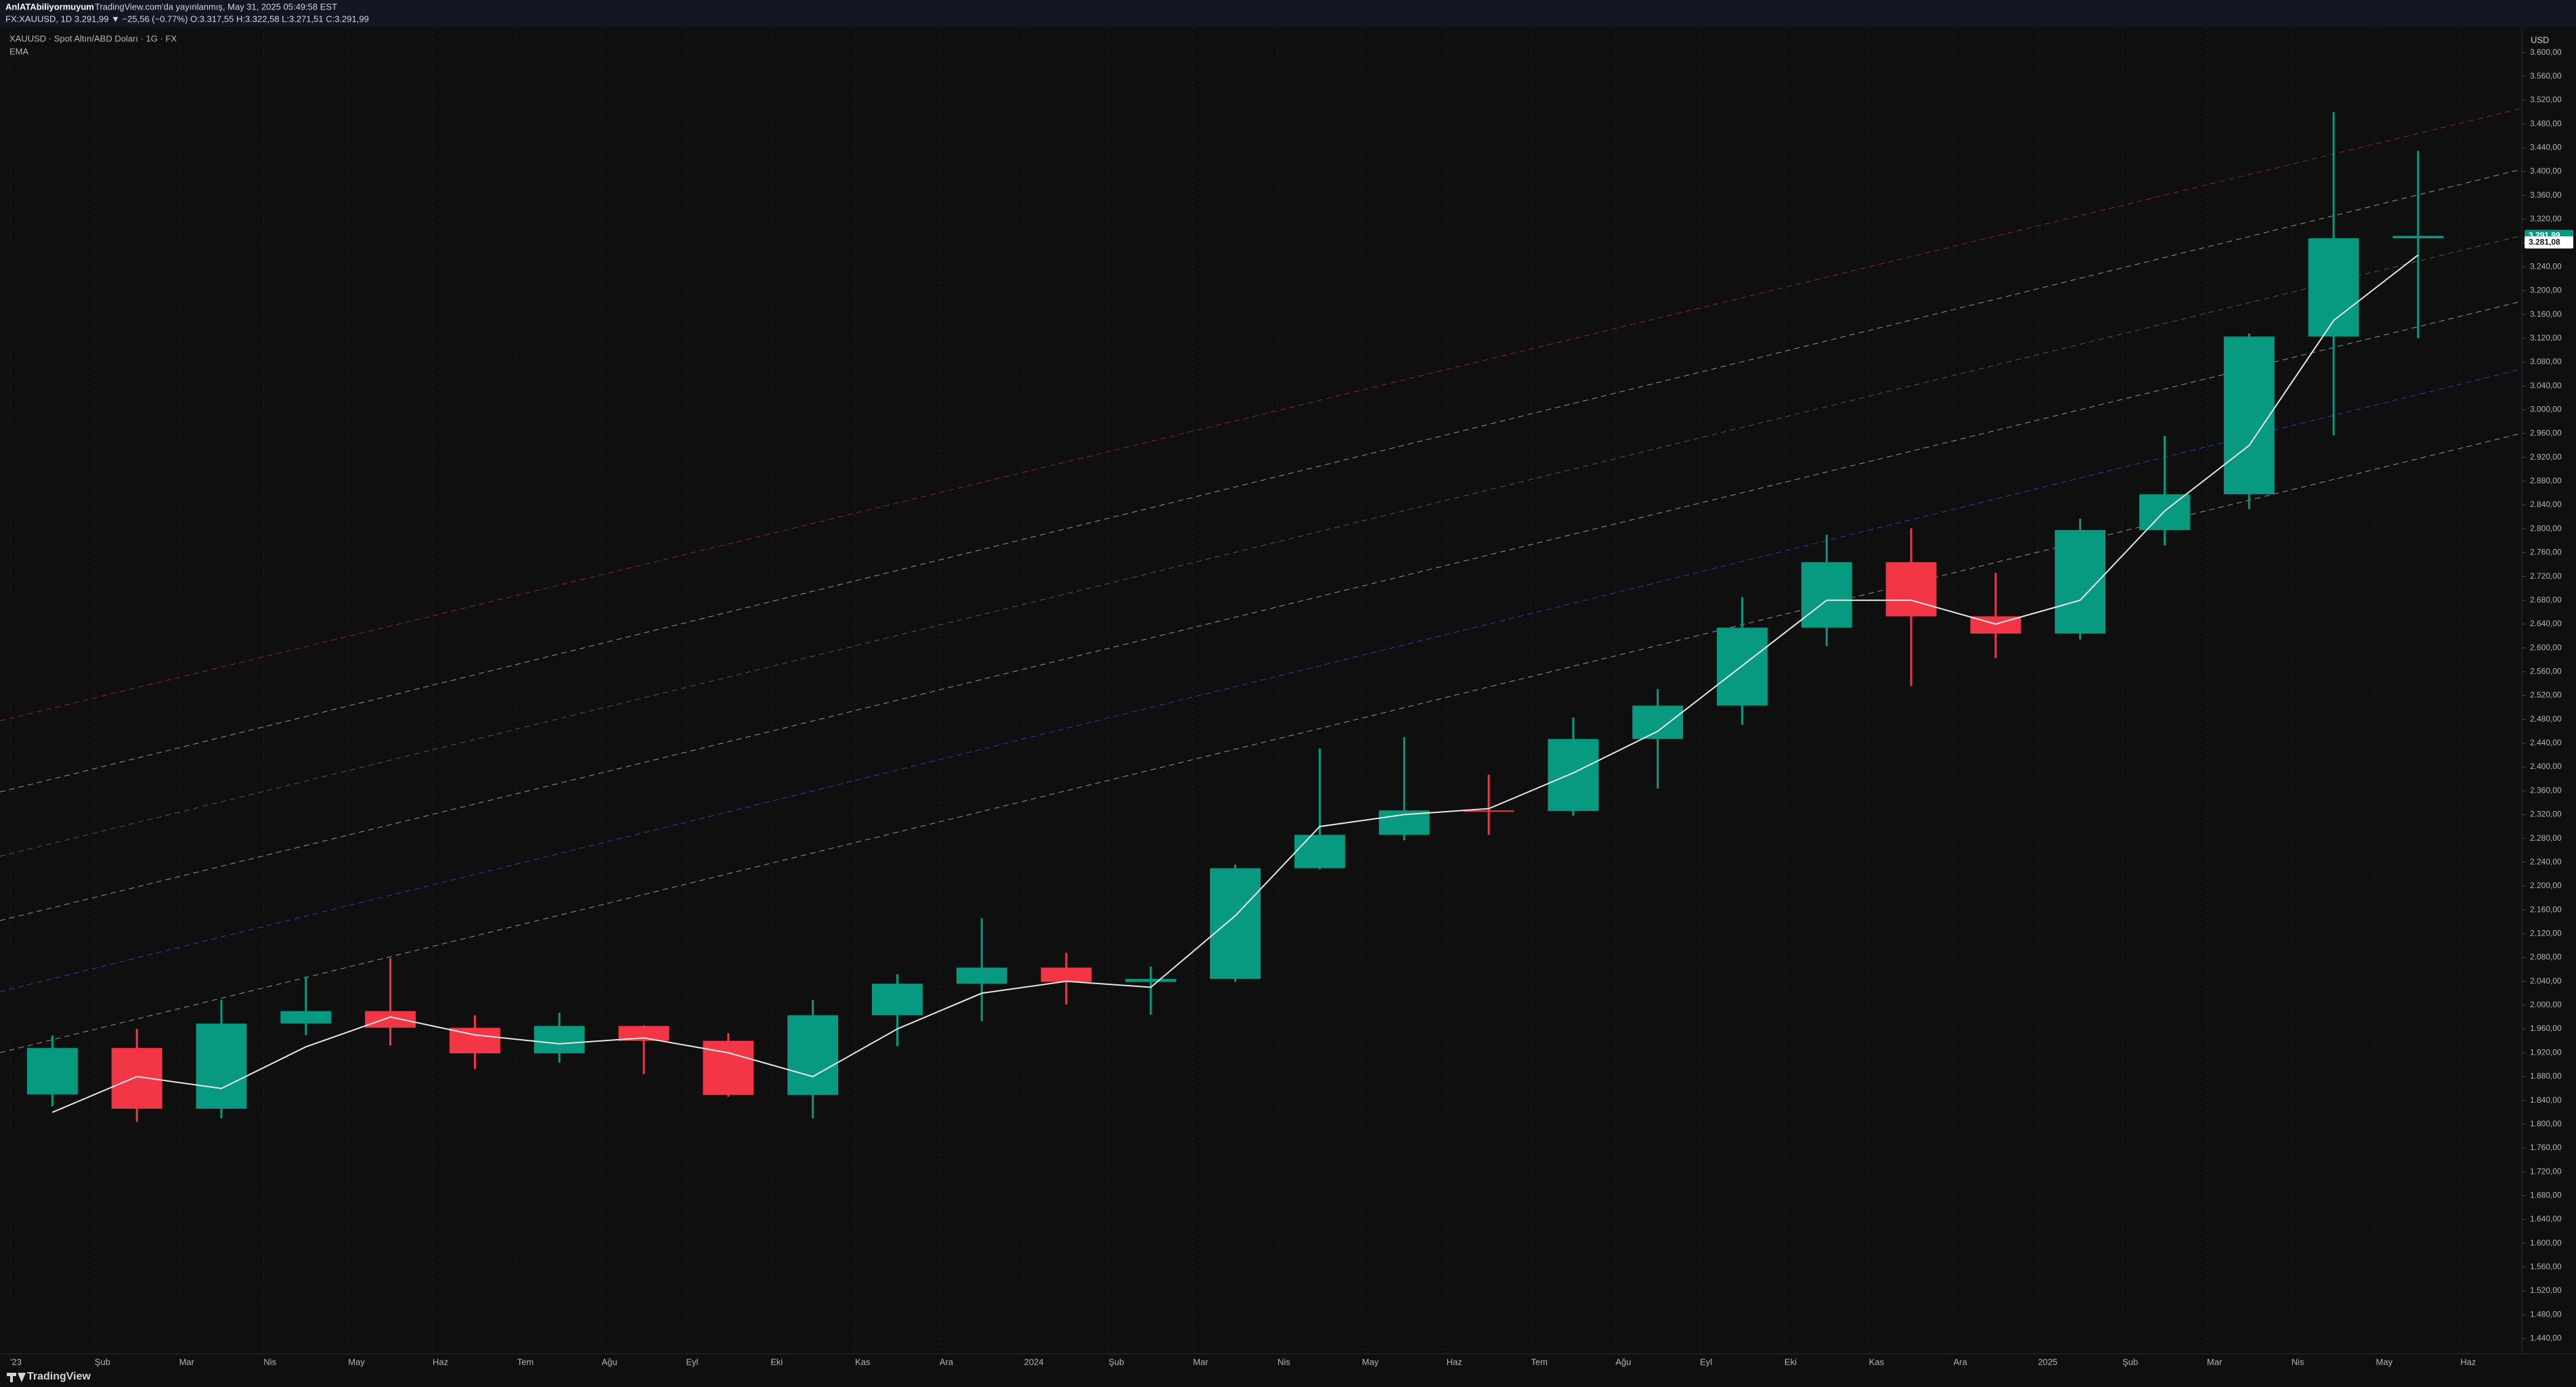 The width and height of the screenshot is (2576, 1387). I want to click on x-tick-label: 2025, so click(2047, 1362).